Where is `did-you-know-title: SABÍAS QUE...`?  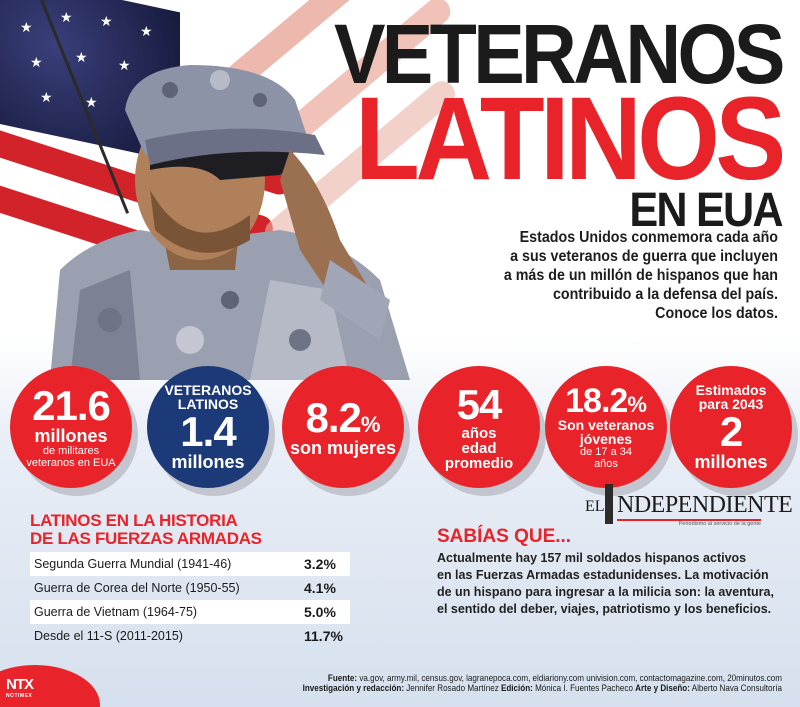
did-you-know-title: SABÍAS QUE... is located at coordinates (504, 536).